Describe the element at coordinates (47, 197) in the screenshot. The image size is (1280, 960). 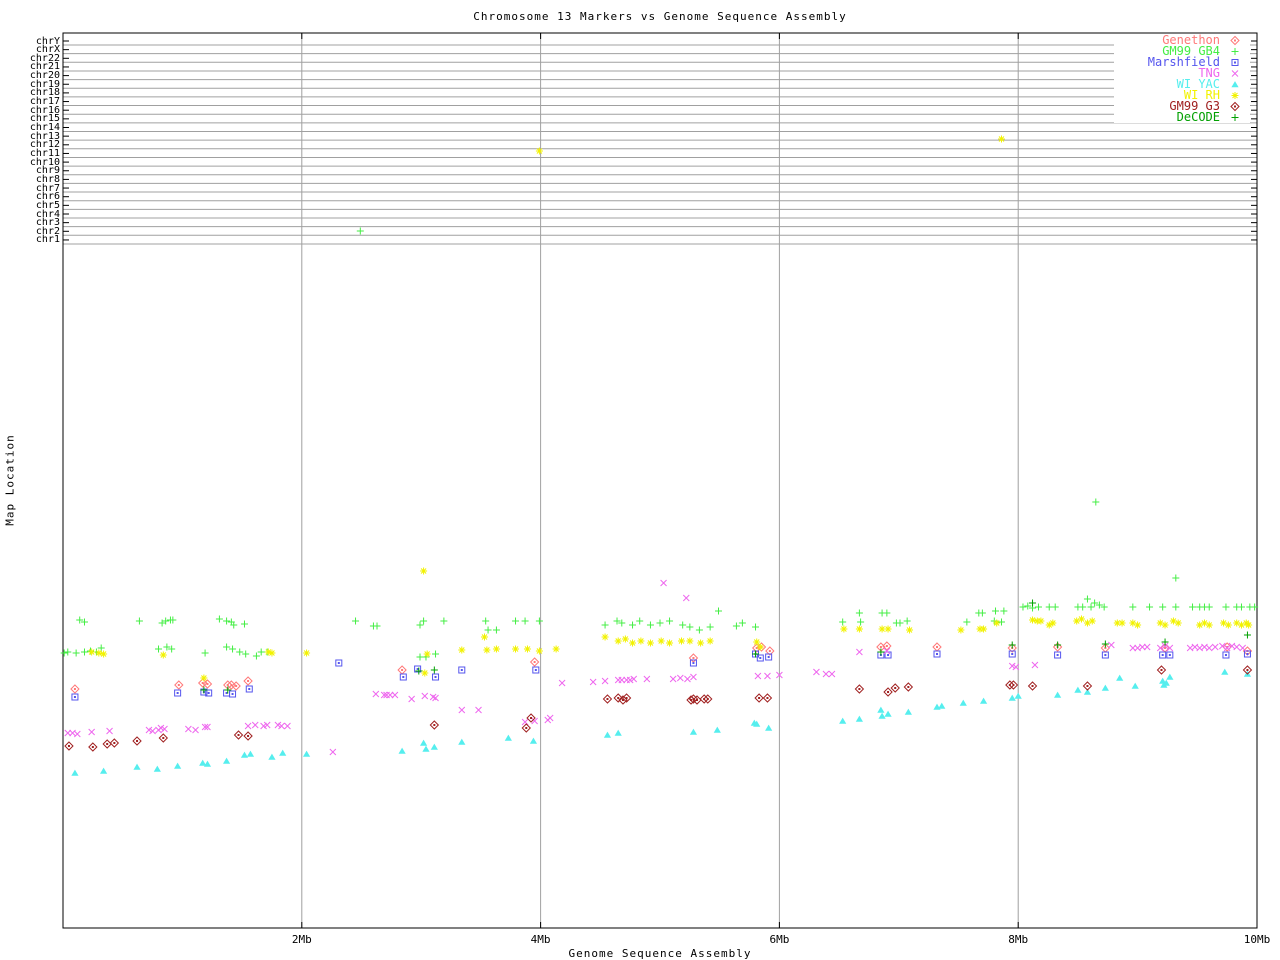
I see `y-tick-label-chr6: chr6` at that location.